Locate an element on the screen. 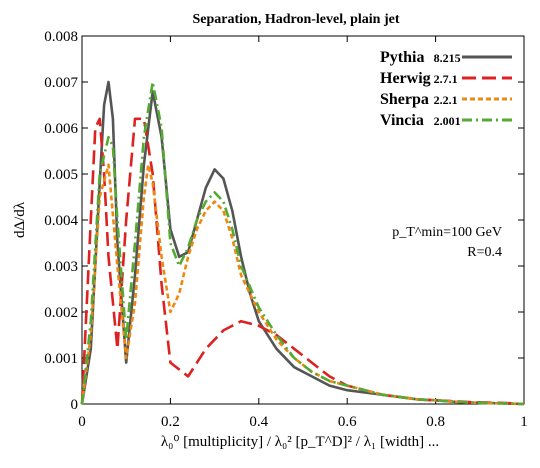 Image resolution: width=540 pixels, height=468 pixels. legend-version-vincia: 2.001 is located at coordinates (447, 121).